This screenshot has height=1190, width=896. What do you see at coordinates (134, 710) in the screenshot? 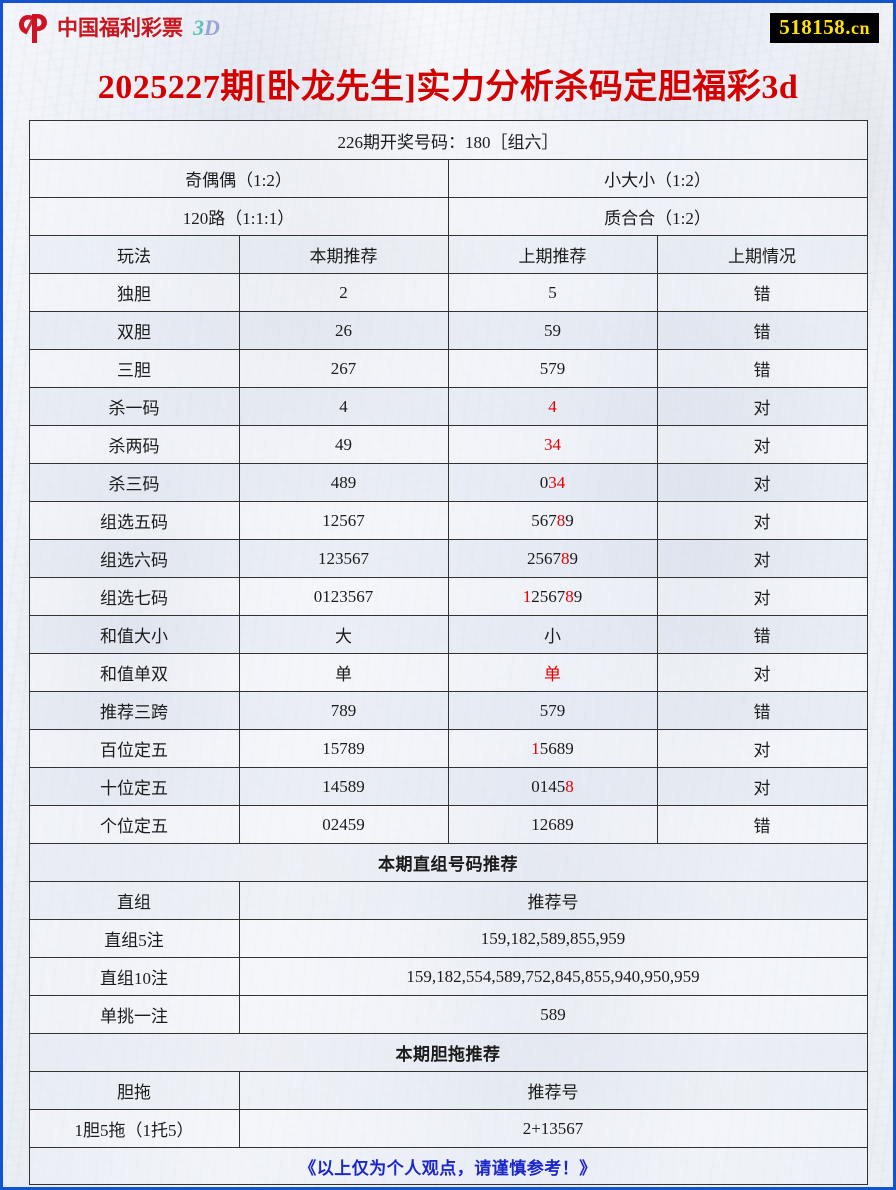
I see `cell-play-name: 推荐三跨` at bounding box center [134, 710].